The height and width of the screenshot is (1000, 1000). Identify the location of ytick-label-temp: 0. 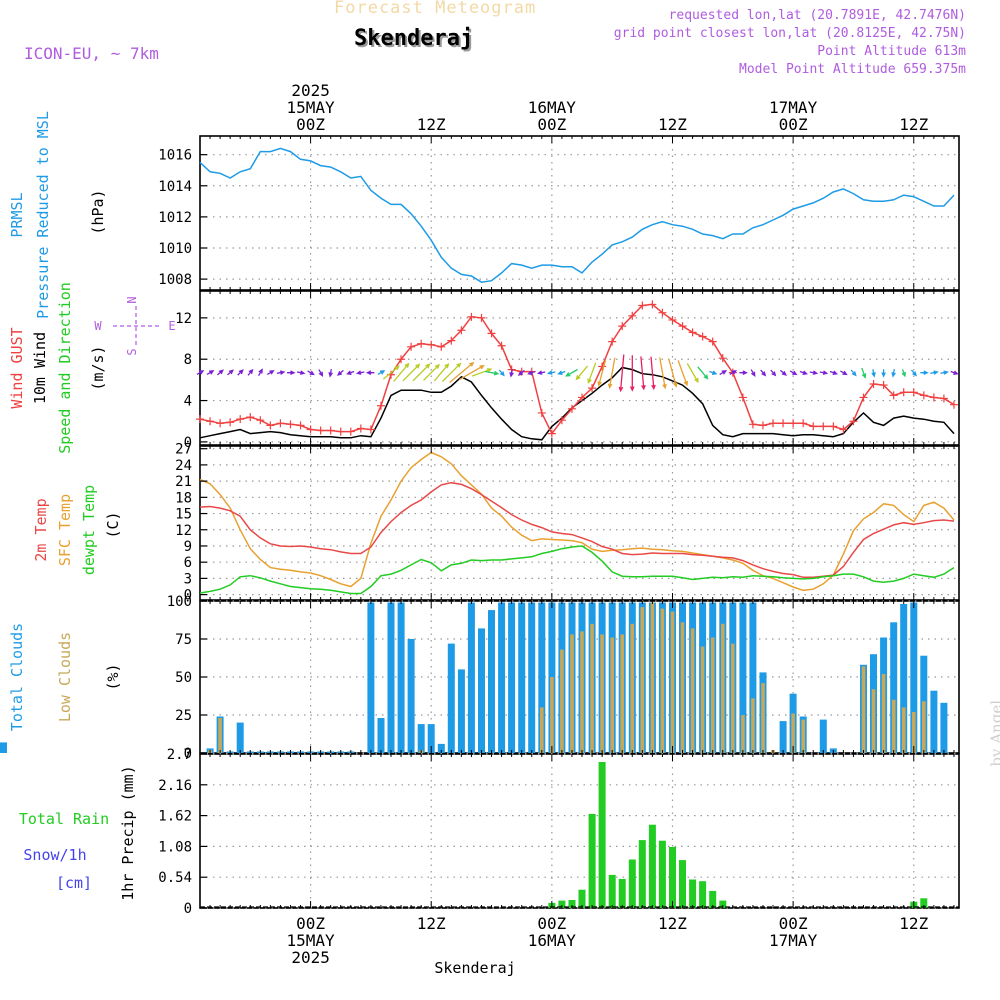
(188, 596).